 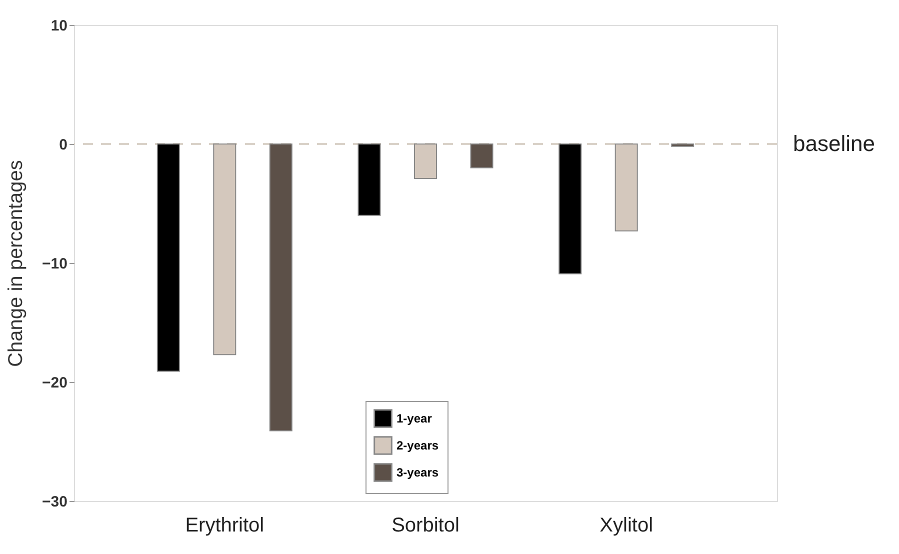 I want to click on y-tick-label: 0, so click(x=63, y=145).